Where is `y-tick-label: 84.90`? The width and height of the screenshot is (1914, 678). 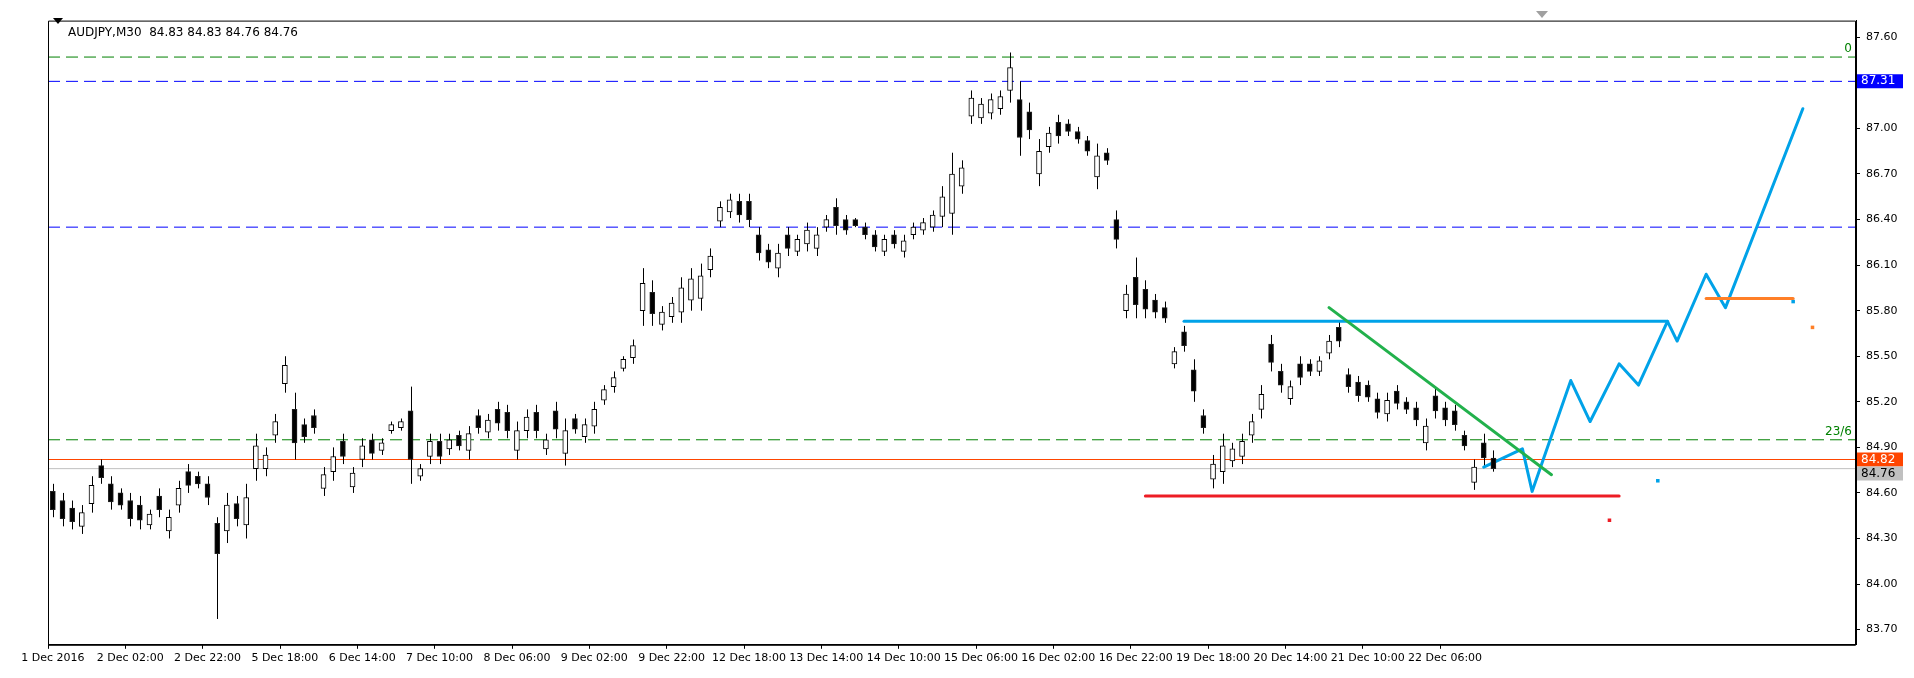 y-tick-label: 84.90 is located at coordinates (1882, 447).